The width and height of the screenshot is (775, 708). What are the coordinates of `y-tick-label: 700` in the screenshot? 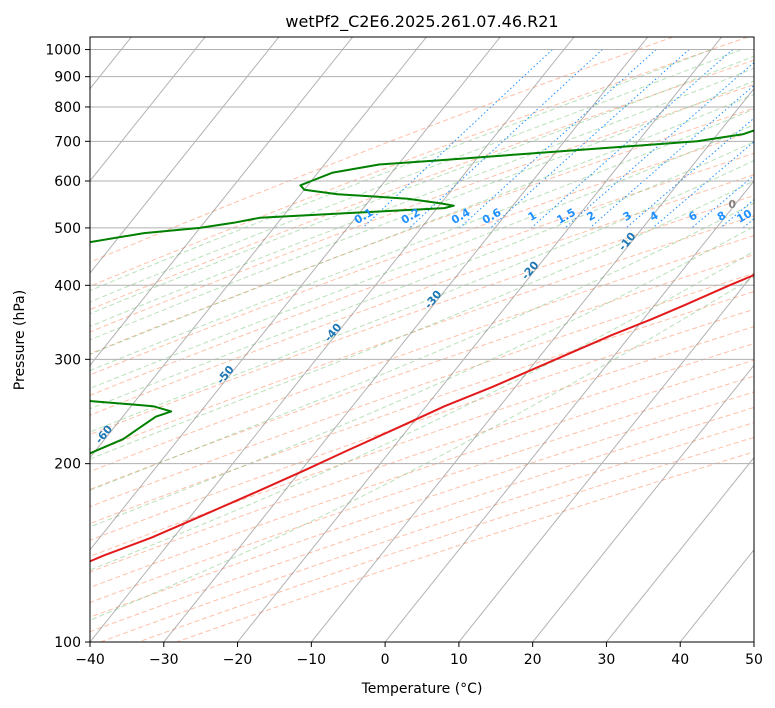 It's located at (67, 142).